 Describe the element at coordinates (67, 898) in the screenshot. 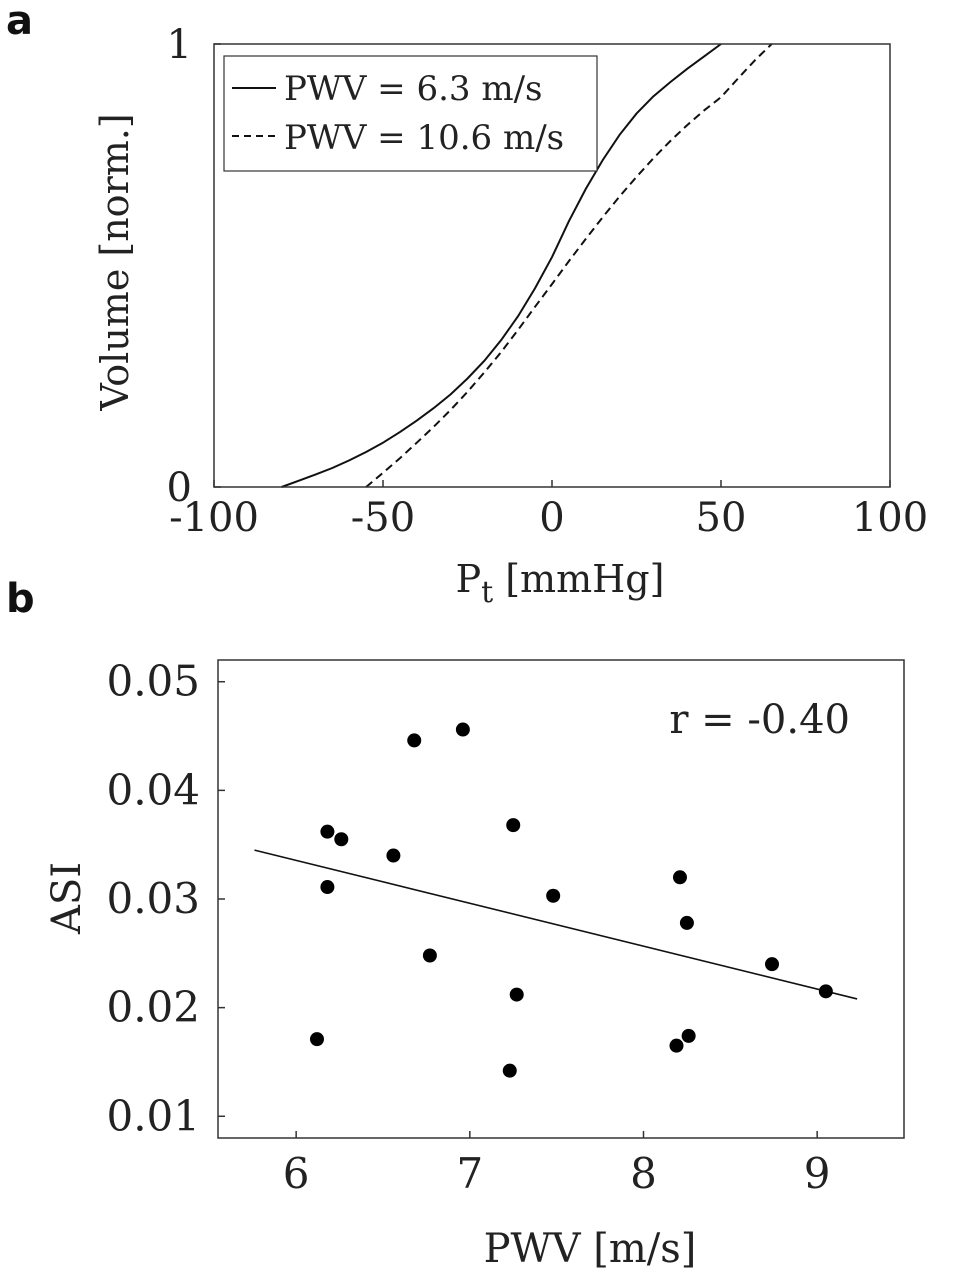

I see `y-axis-label: ASI` at that location.